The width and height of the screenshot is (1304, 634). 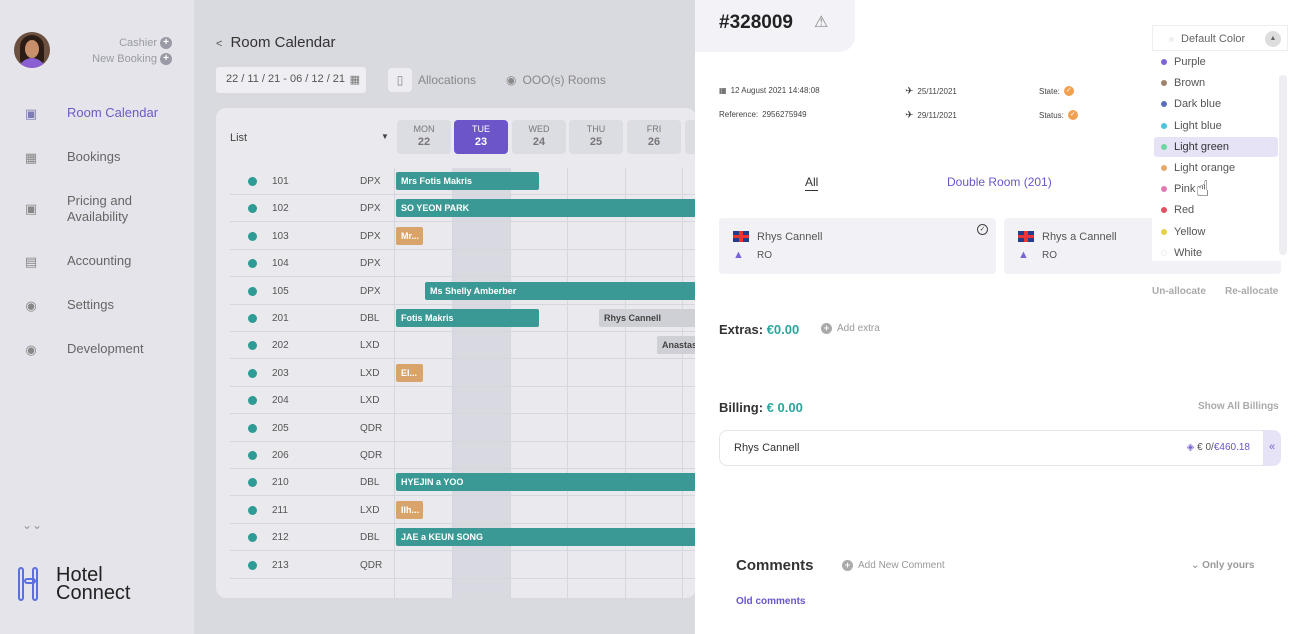 I want to click on table-row: 104 DPX, so click(x=463, y=264).